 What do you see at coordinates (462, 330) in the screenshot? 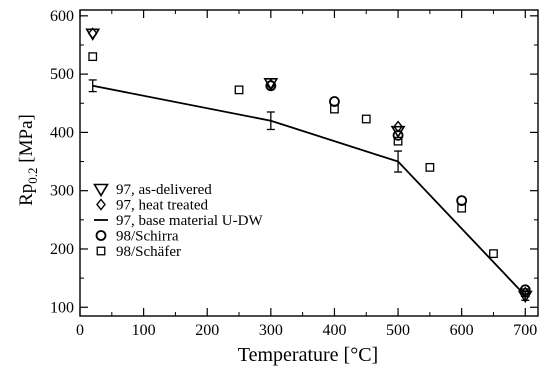
I see `x-tick-label: 600` at bounding box center [462, 330].